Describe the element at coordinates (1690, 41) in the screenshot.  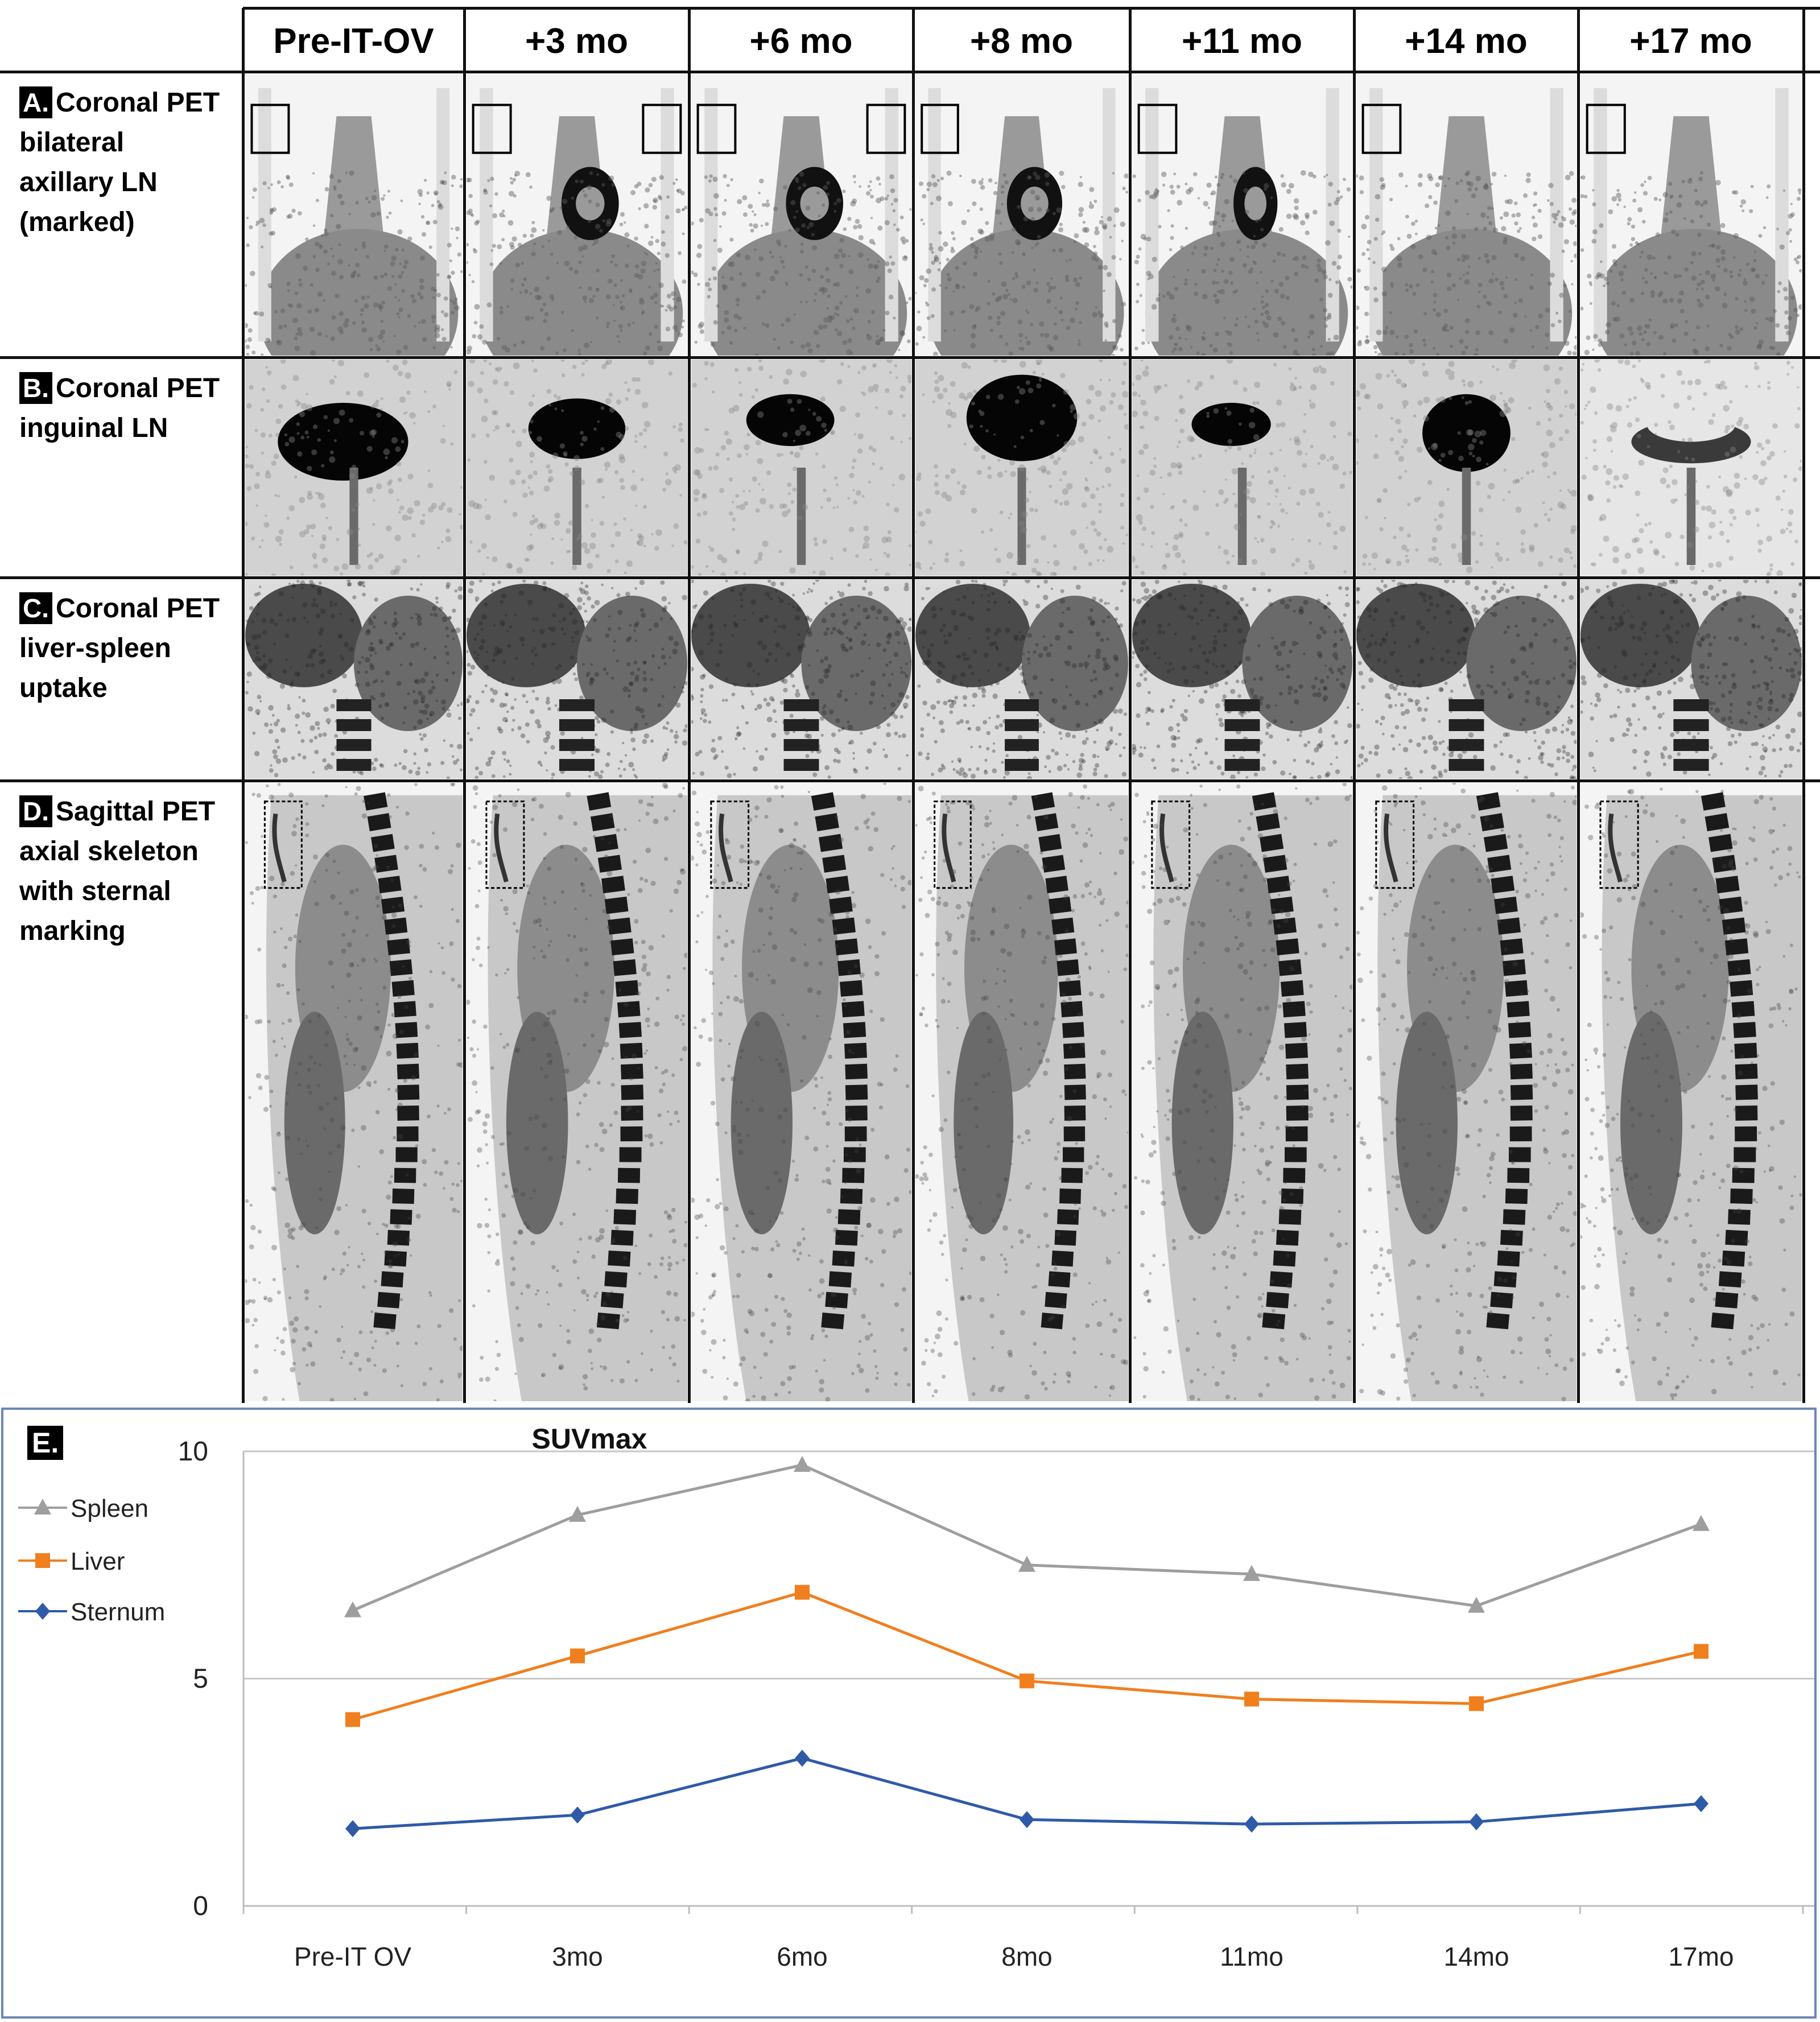
I see `column-header: +17 mo` at that location.